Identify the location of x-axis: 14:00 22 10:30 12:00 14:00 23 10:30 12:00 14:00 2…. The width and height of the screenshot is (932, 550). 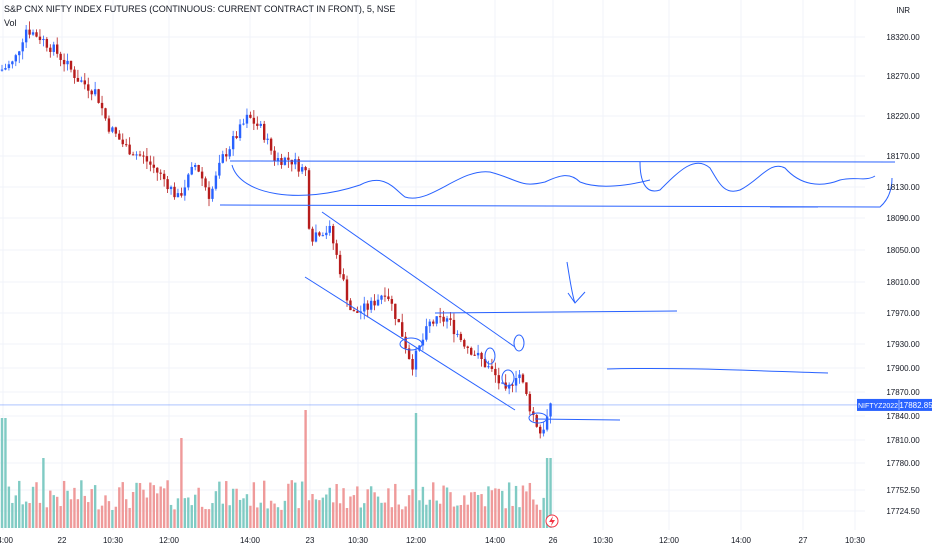
(433, 540).